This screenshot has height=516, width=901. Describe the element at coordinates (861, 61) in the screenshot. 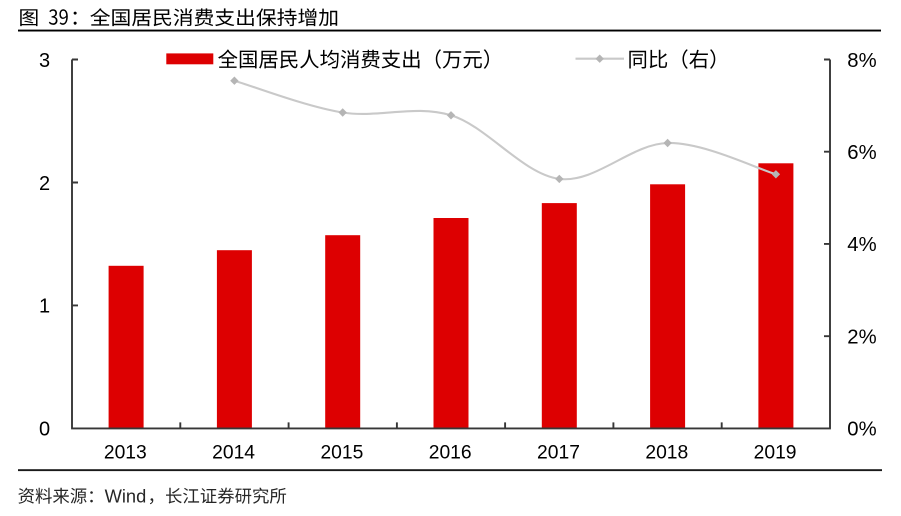

I see `svg-text: 8%` at that location.